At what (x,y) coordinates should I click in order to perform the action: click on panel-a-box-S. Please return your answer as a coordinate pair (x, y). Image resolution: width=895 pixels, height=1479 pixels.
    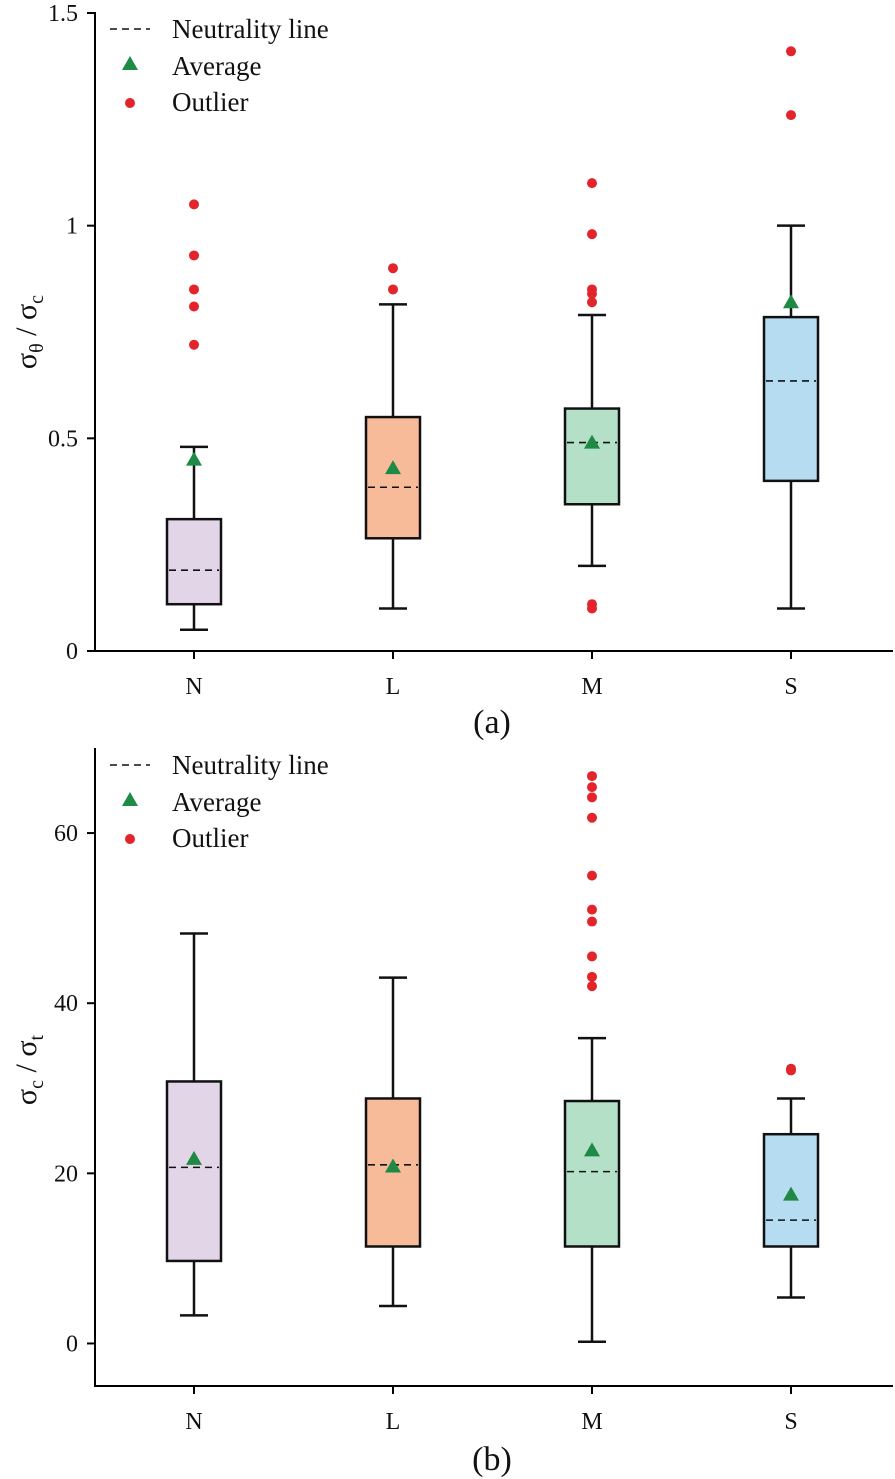
    Looking at the image, I should click on (791, 328).